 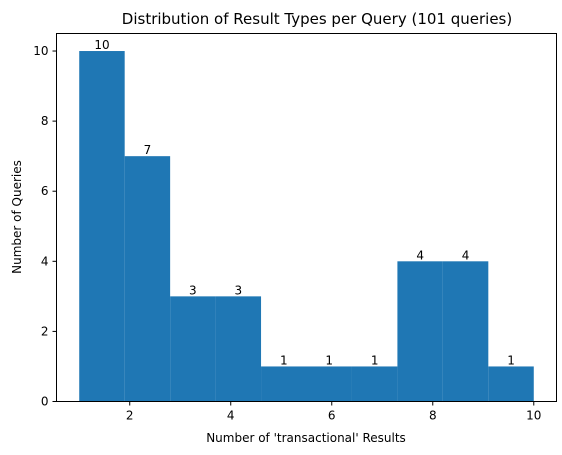 I want to click on y-tick-label: 4, so click(x=45, y=261).